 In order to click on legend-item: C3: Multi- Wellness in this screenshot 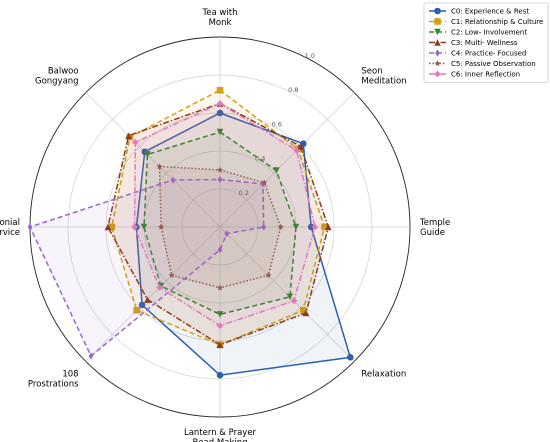, I will do `click(473, 43)`.